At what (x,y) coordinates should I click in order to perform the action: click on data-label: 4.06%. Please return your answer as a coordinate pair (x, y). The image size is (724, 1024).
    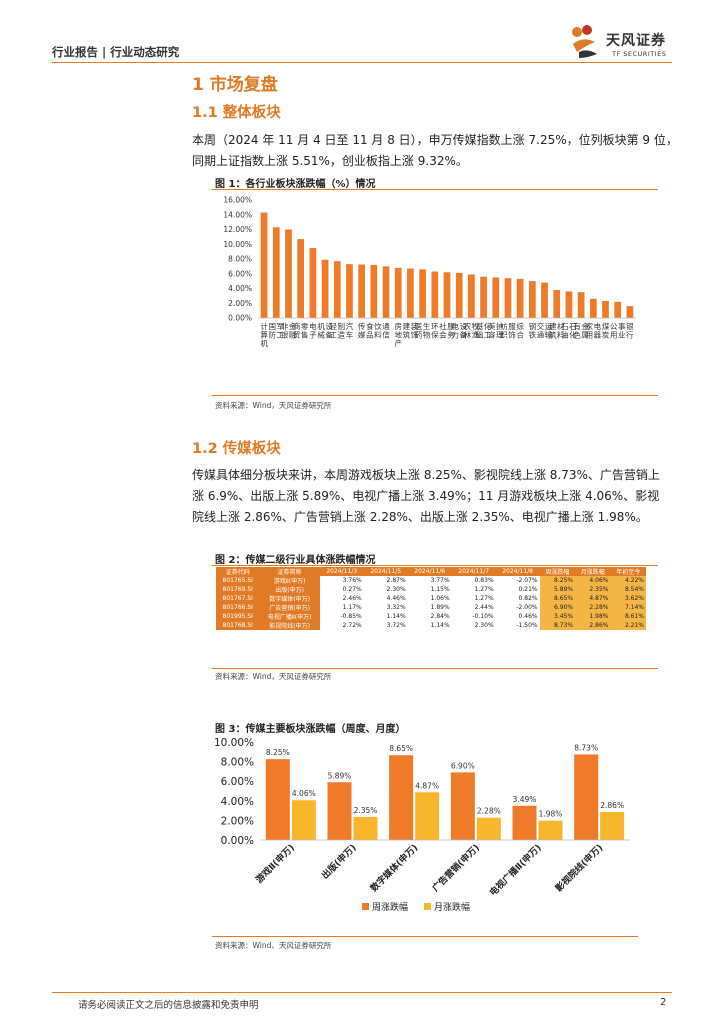
    Looking at the image, I should click on (304, 793).